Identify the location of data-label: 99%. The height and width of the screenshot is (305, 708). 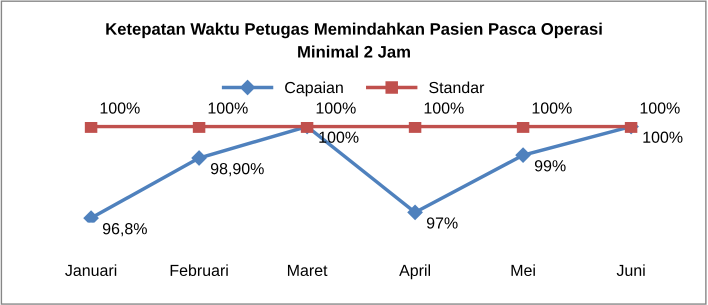
(550, 166).